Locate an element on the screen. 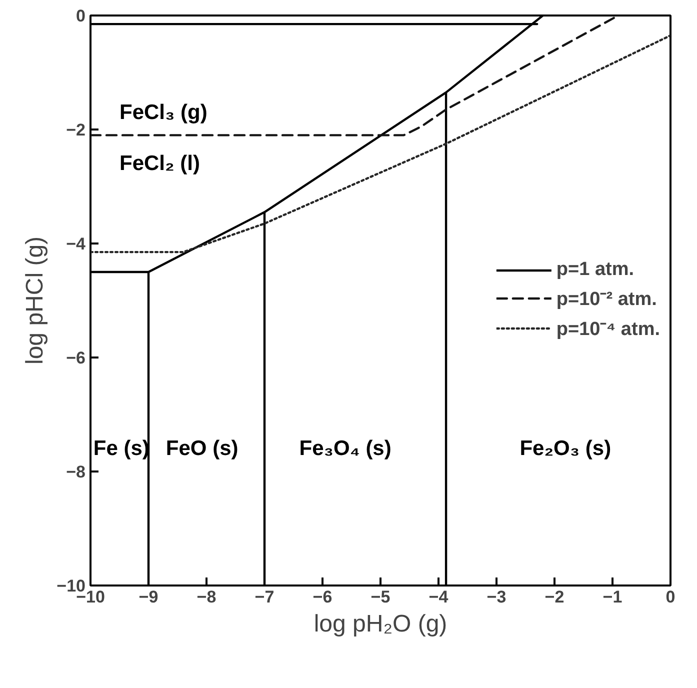 Image resolution: width=697 pixels, height=688 pixels. x-tick-label: −3 is located at coordinates (496, 597).